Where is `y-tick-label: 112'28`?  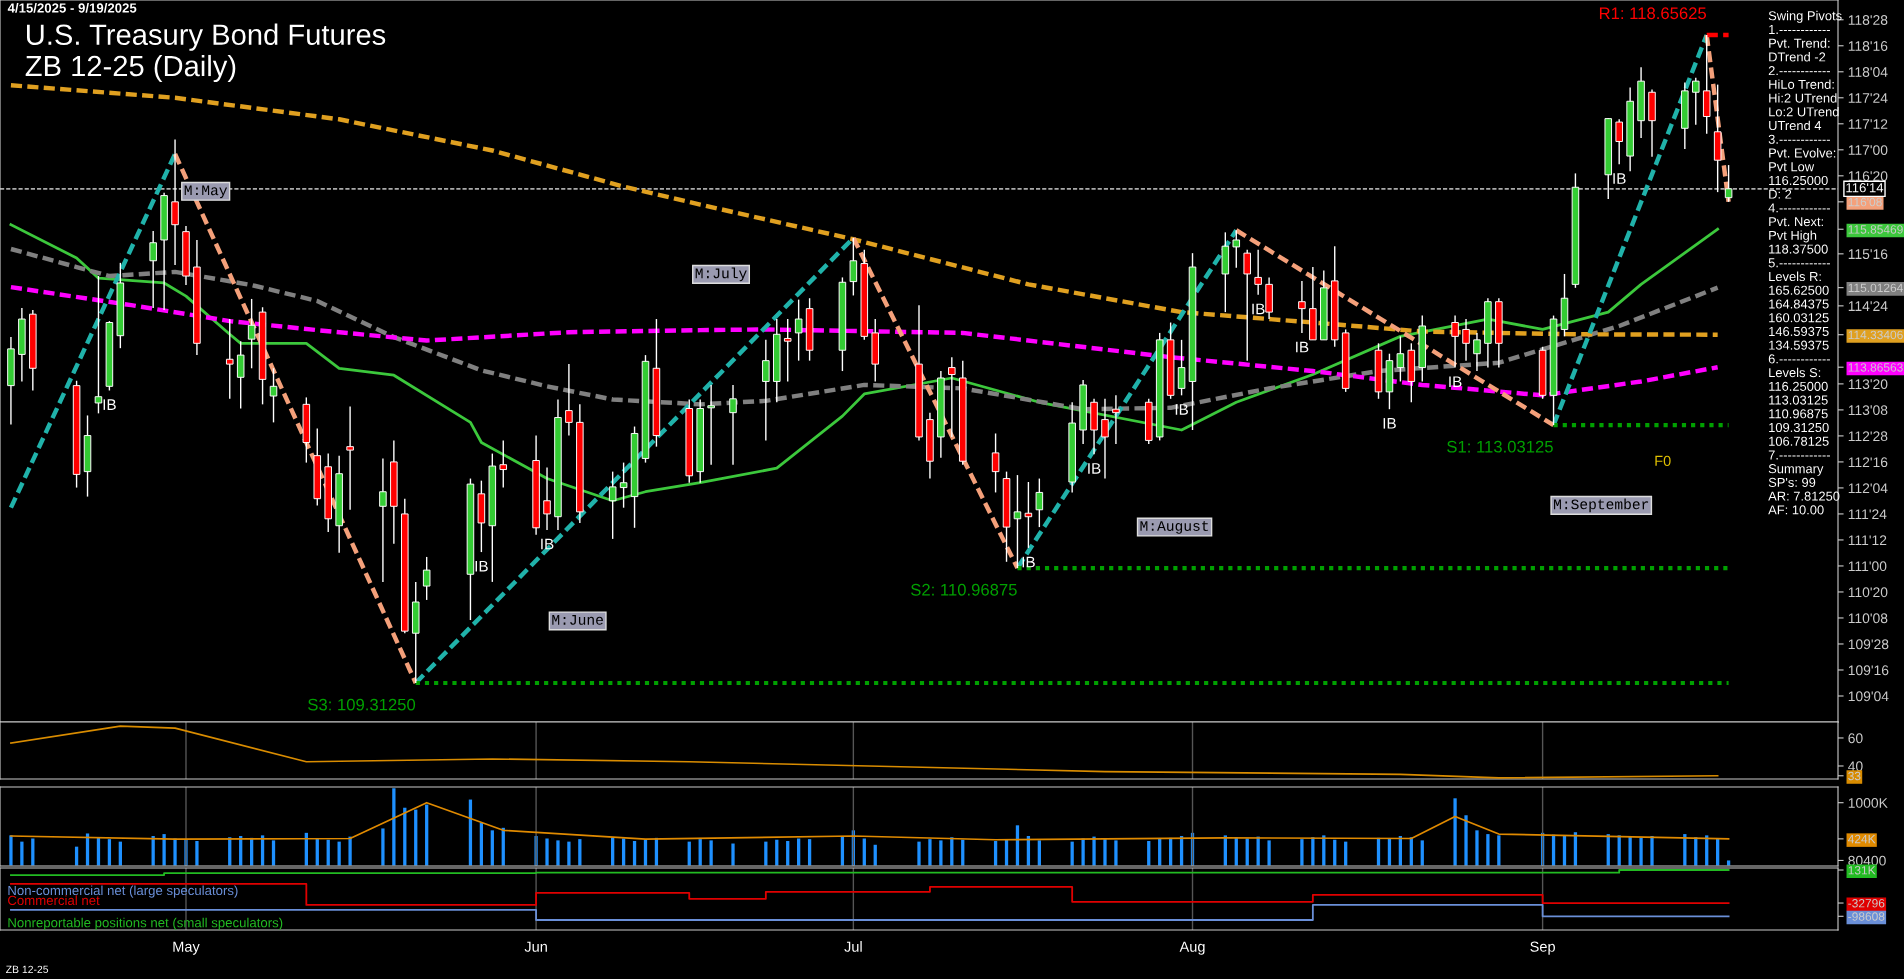
y-tick-label: 112'28 is located at coordinates (1868, 436).